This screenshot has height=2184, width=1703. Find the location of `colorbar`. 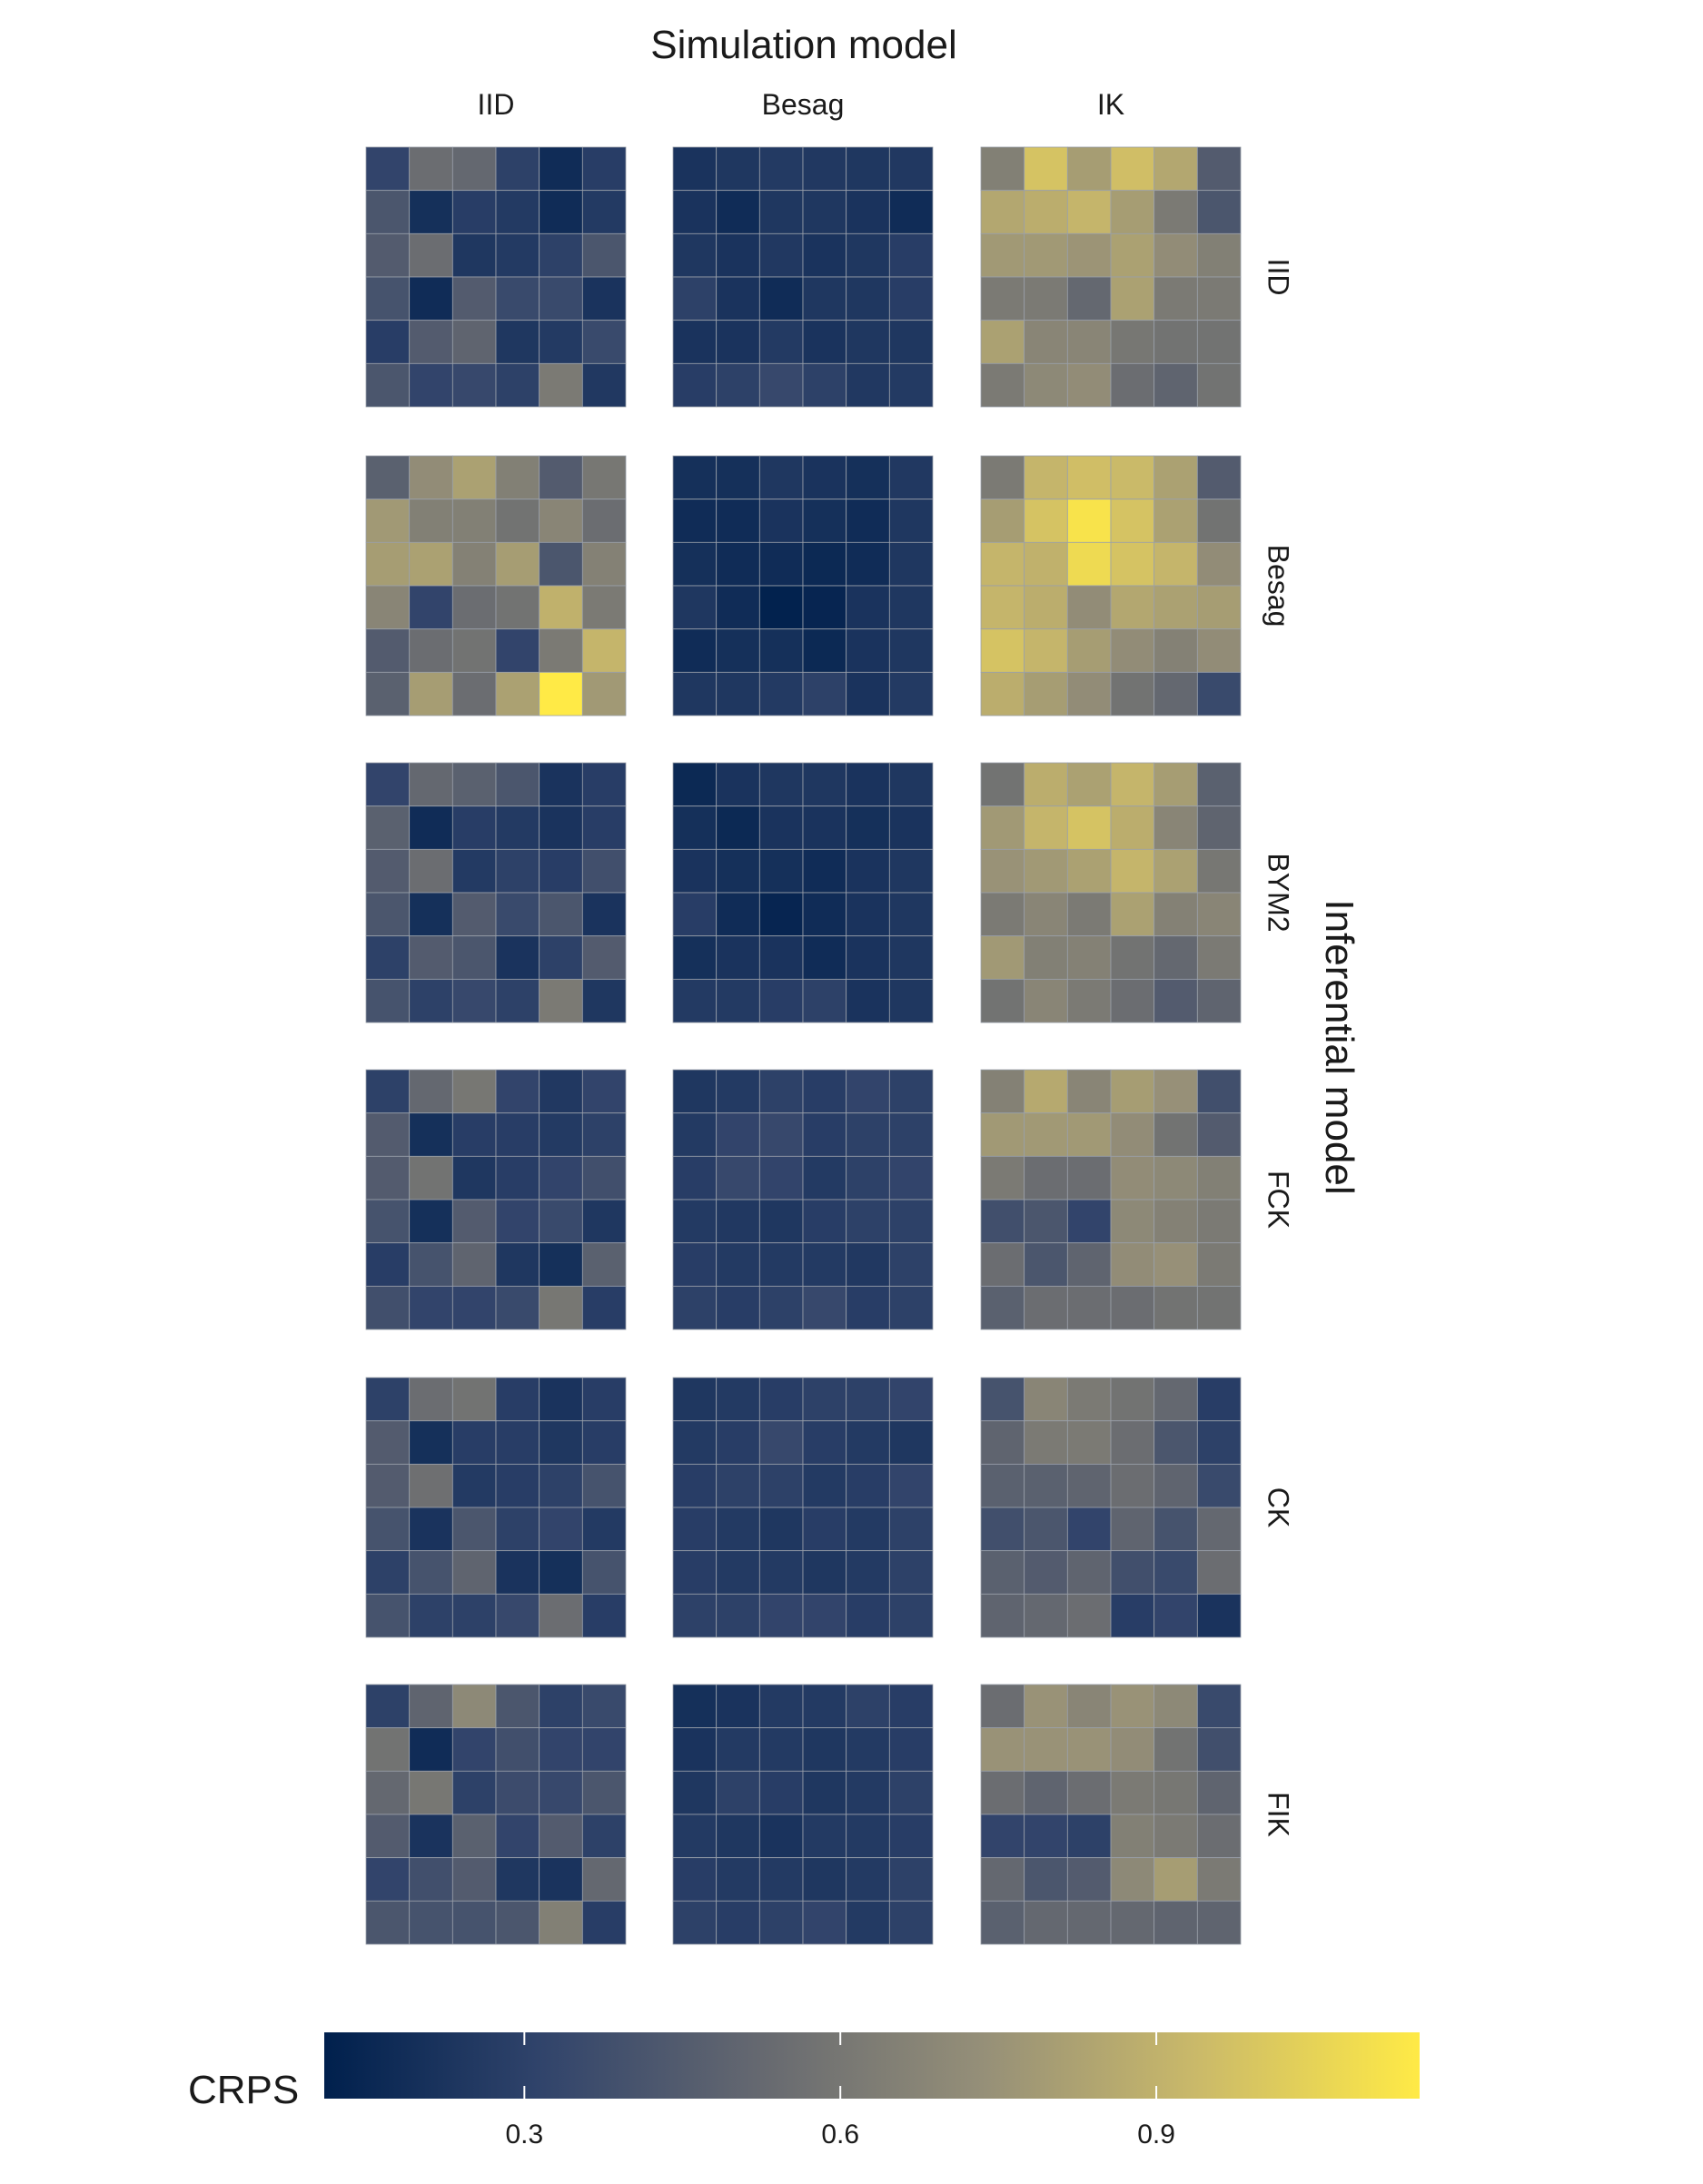

colorbar is located at coordinates (872, 2066).